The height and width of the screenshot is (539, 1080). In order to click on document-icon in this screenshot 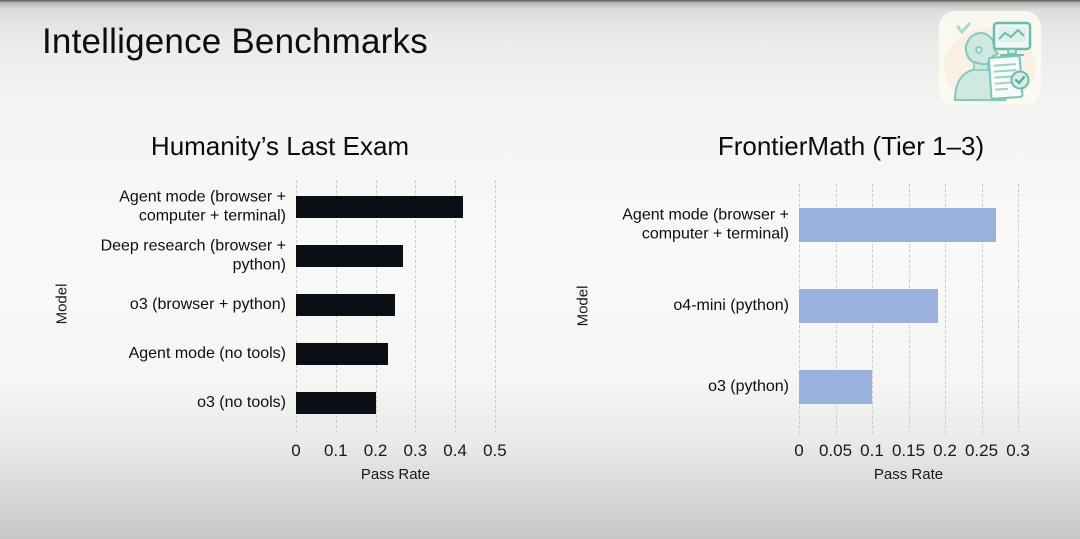, I will do `click(1005, 77)`.